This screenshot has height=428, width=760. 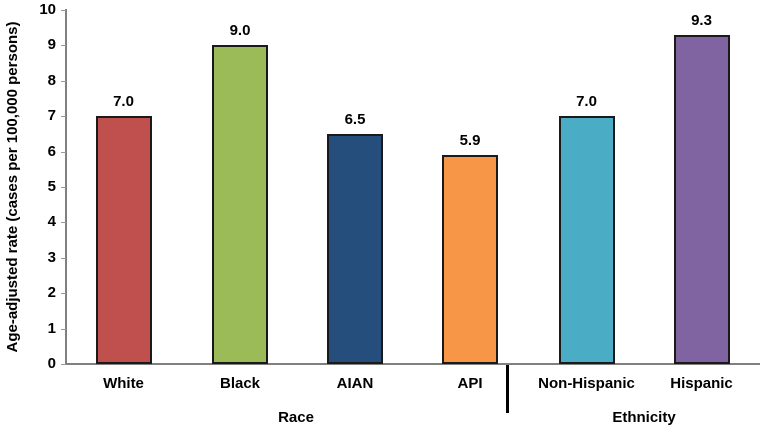 I want to click on x-tick-label: AIAN, so click(x=355, y=383).